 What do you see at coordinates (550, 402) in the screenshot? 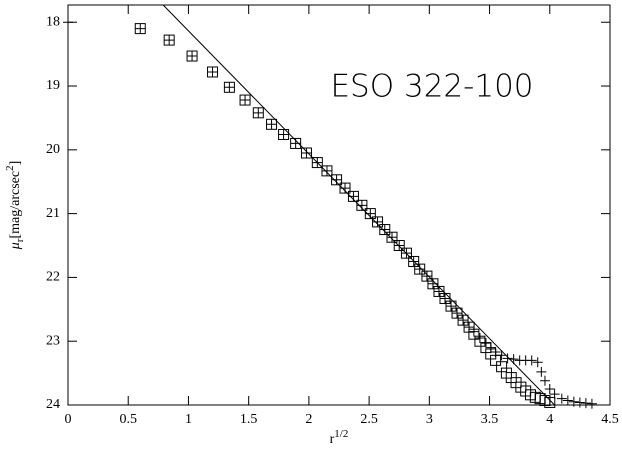
I see `square-point` at bounding box center [550, 402].